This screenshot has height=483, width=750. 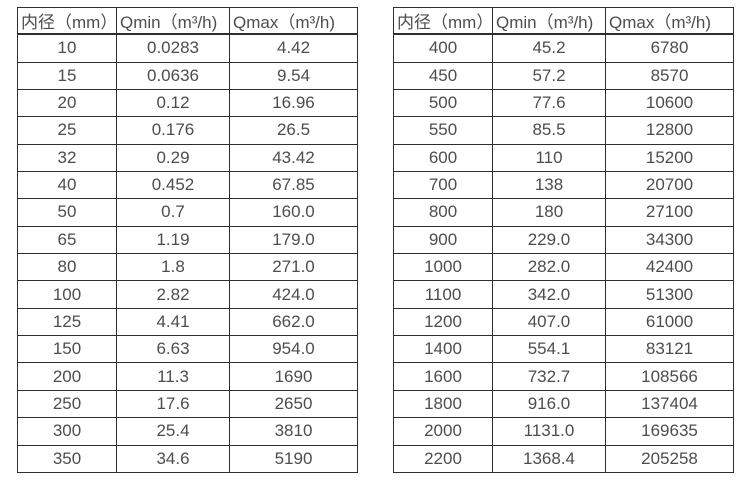 What do you see at coordinates (293, 103) in the screenshot?
I see `table-cell: 16.96` at bounding box center [293, 103].